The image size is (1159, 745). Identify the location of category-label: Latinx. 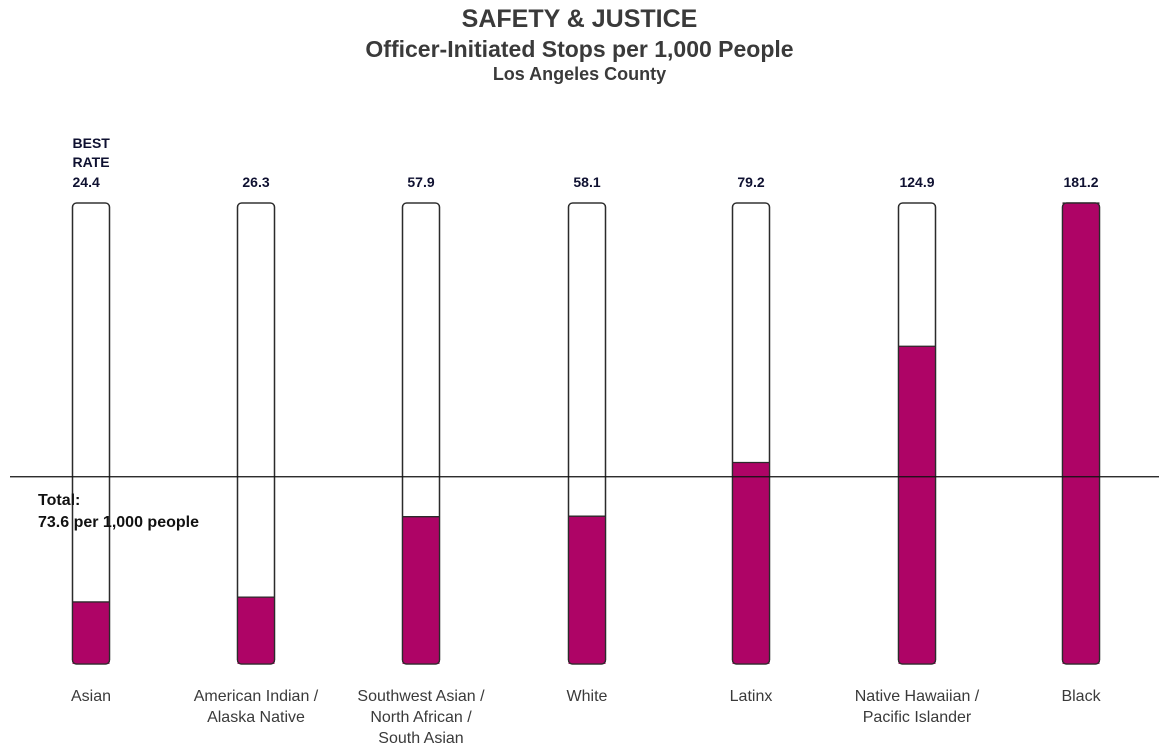
(751, 696).